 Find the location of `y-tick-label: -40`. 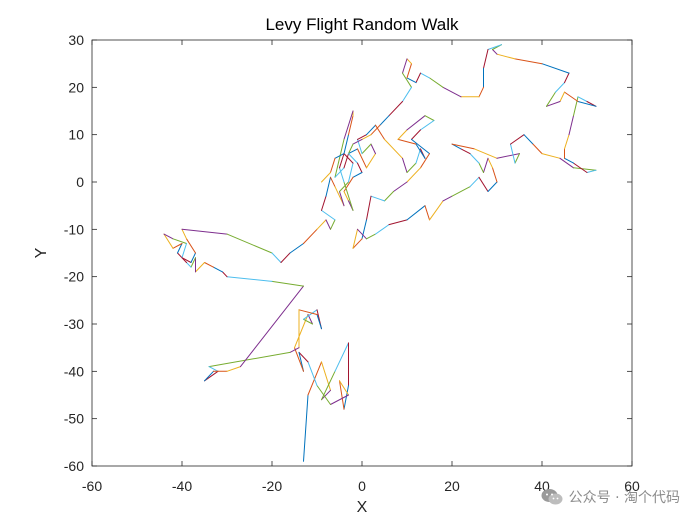

y-tick-label: -40 is located at coordinates (74, 371).